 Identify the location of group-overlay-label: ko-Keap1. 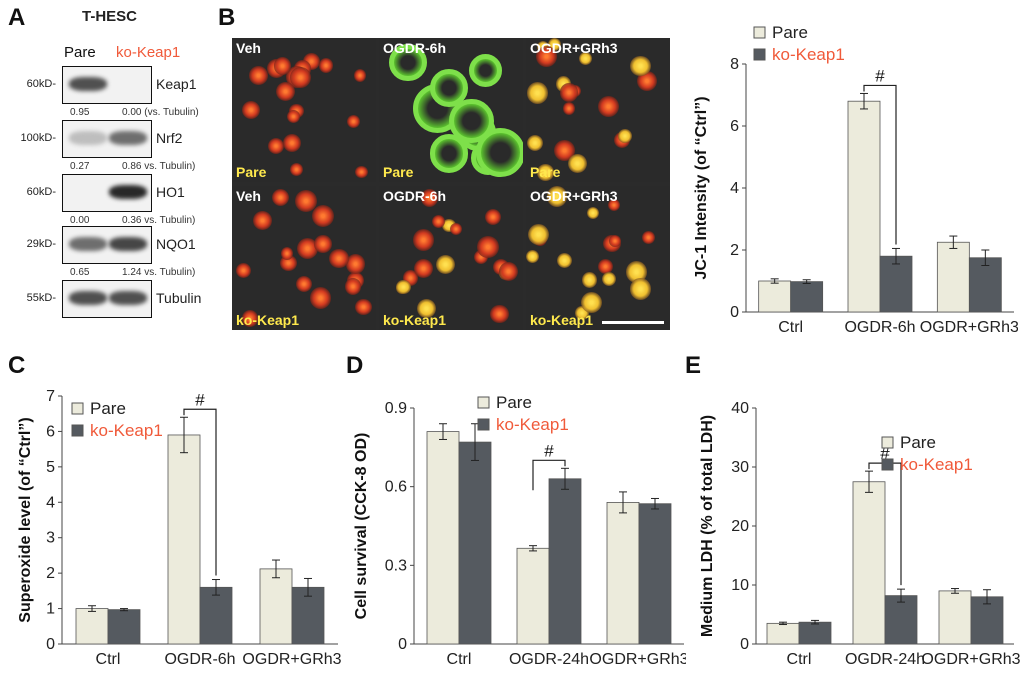
(415, 320).